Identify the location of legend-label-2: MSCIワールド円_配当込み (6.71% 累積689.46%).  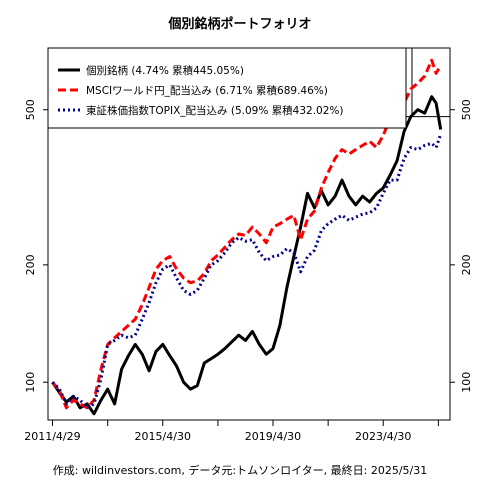
(207, 90).